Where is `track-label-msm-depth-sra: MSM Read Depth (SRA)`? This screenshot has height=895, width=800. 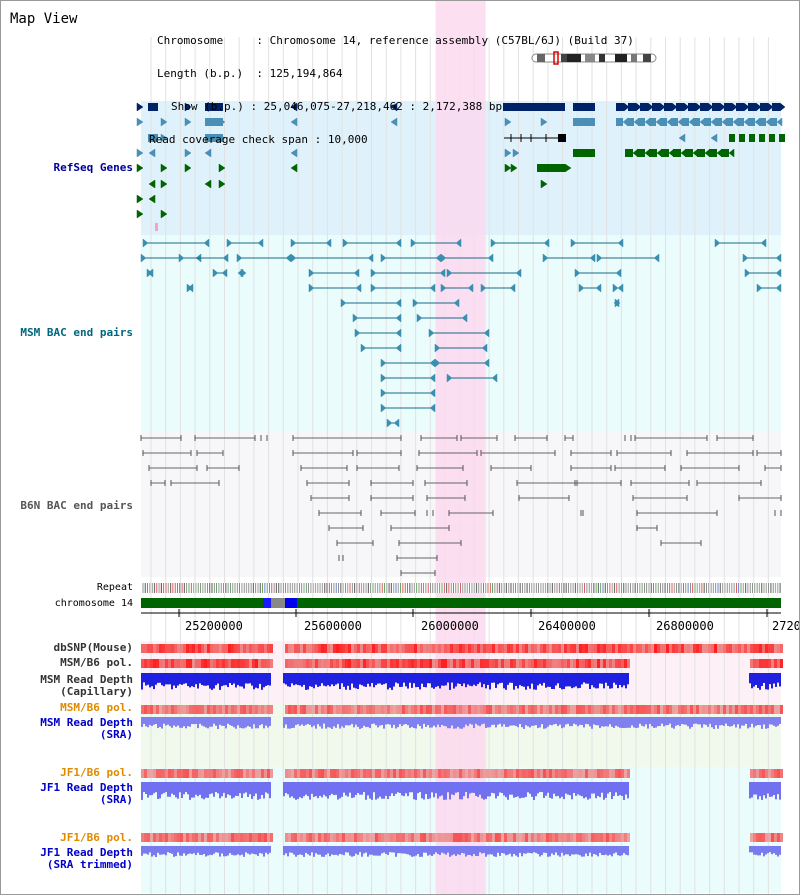
track-label-msm-depth-sra: MSM Read Depth (SRA) is located at coordinates (86, 728).